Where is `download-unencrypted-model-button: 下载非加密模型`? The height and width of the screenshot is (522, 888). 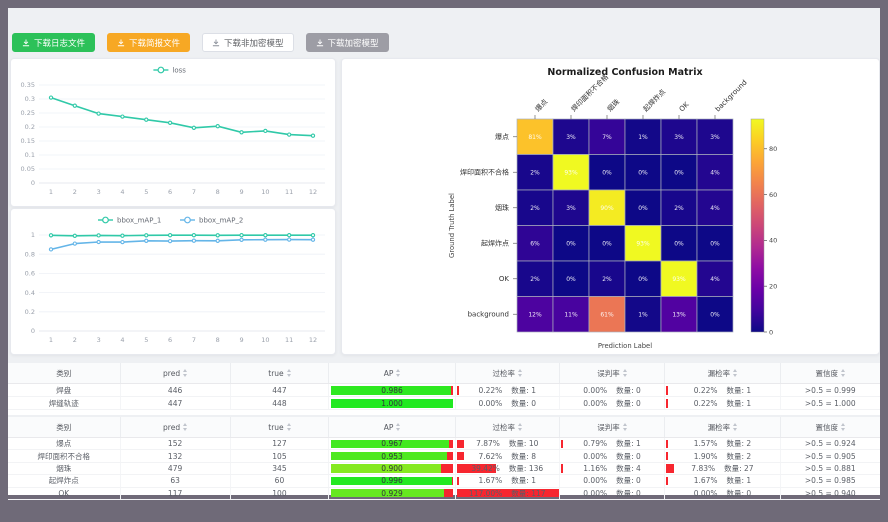 download-unencrypted-model-button: 下载非加密模型 is located at coordinates (248, 42).